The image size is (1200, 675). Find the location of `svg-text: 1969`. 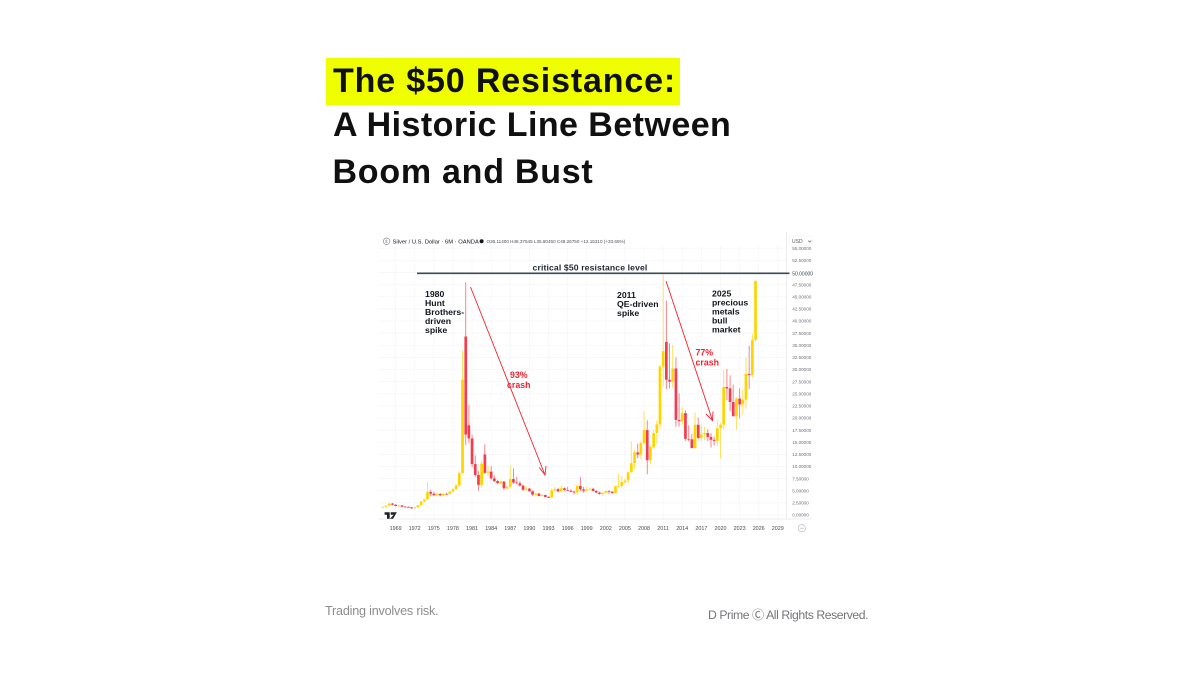

svg-text: 1969 is located at coordinates (396, 529).